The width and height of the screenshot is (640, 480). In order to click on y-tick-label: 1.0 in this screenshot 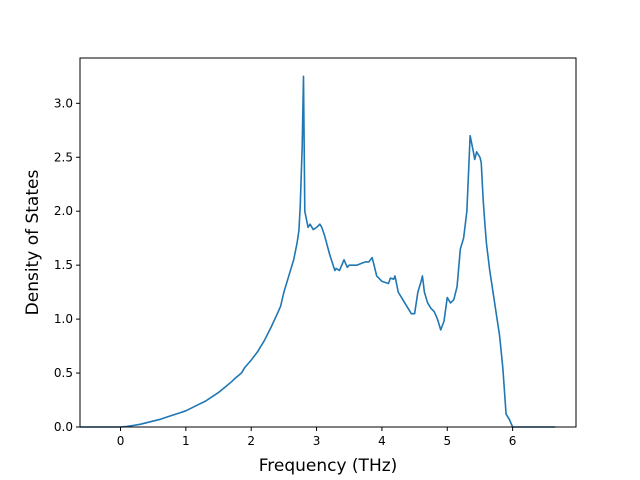, I will do `click(63, 319)`.